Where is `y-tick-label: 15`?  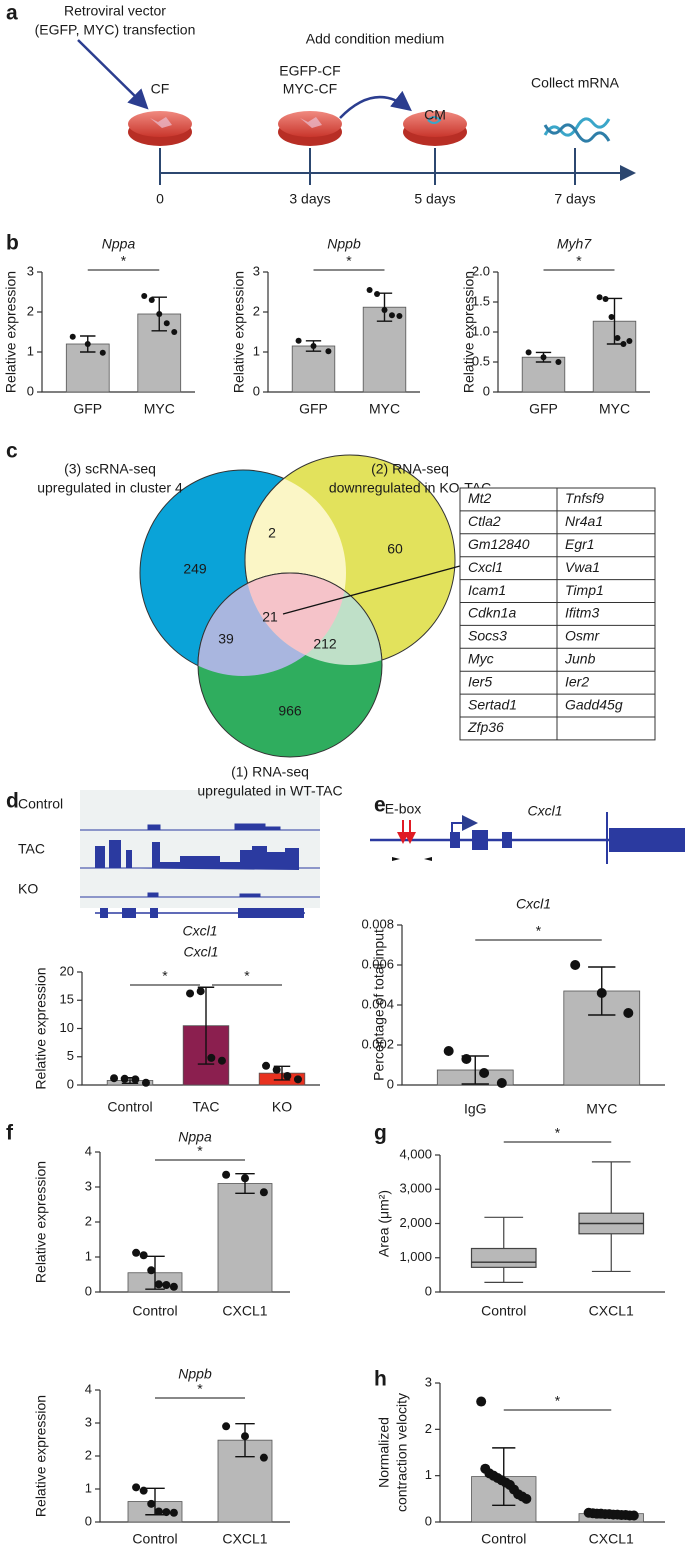
y-tick-label: 15 is located at coordinates (67, 999).